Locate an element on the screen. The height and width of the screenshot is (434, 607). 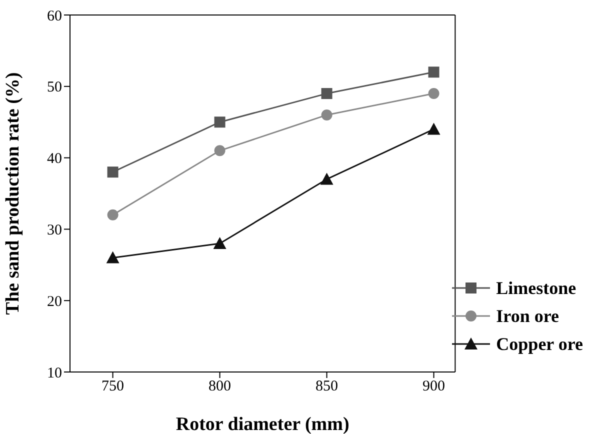
y-tick-label: 10 is located at coordinates (54, 373).